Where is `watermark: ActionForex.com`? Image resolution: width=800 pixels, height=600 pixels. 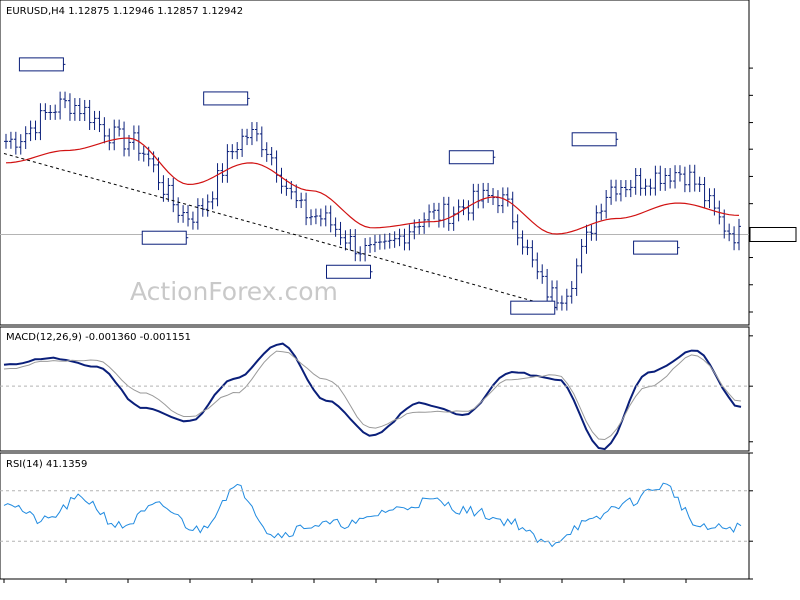 watermark: ActionForex.com is located at coordinates (234, 291).